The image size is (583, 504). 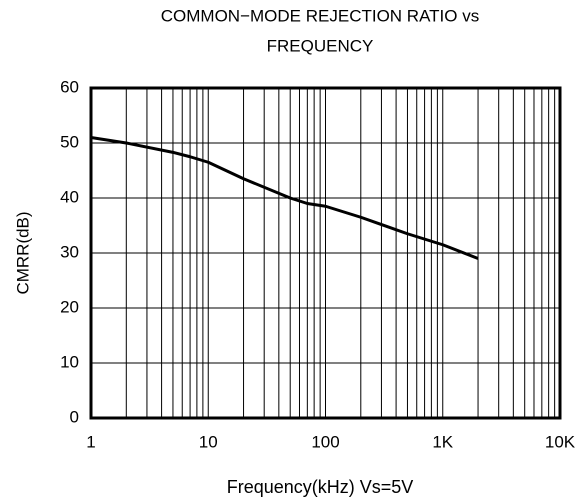 What do you see at coordinates (90, 441) in the screenshot?
I see `x-tick-label: 1` at bounding box center [90, 441].